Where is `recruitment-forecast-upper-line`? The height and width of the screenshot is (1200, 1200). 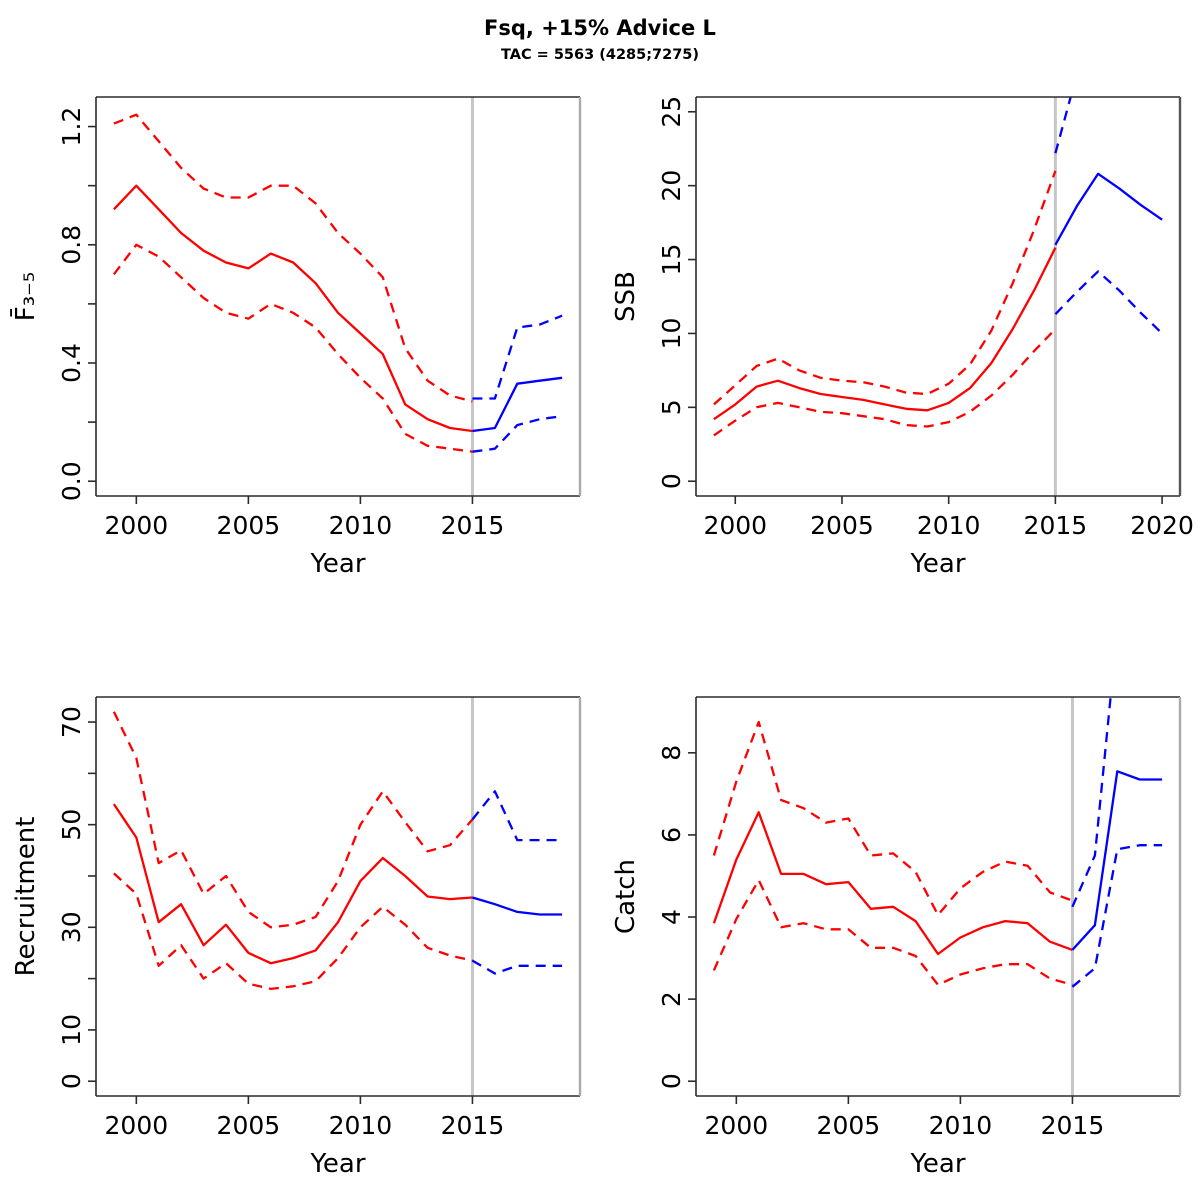 recruitment-forecast-upper-line is located at coordinates (517, 816).